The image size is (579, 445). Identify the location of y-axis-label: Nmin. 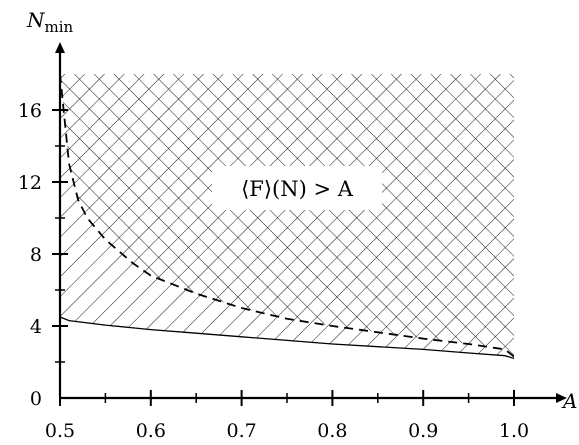
(50, 22).